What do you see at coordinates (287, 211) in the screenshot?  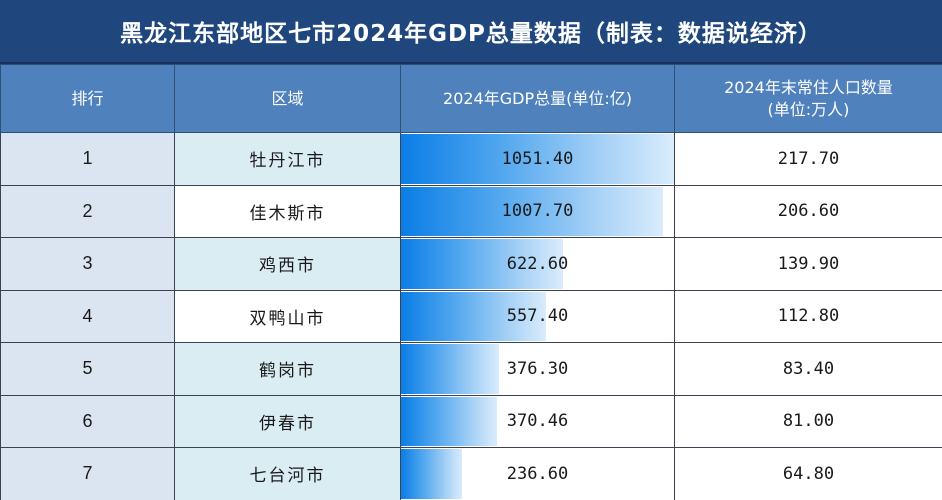 I see `region-cell: 佳木斯市` at bounding box center [287, 211].